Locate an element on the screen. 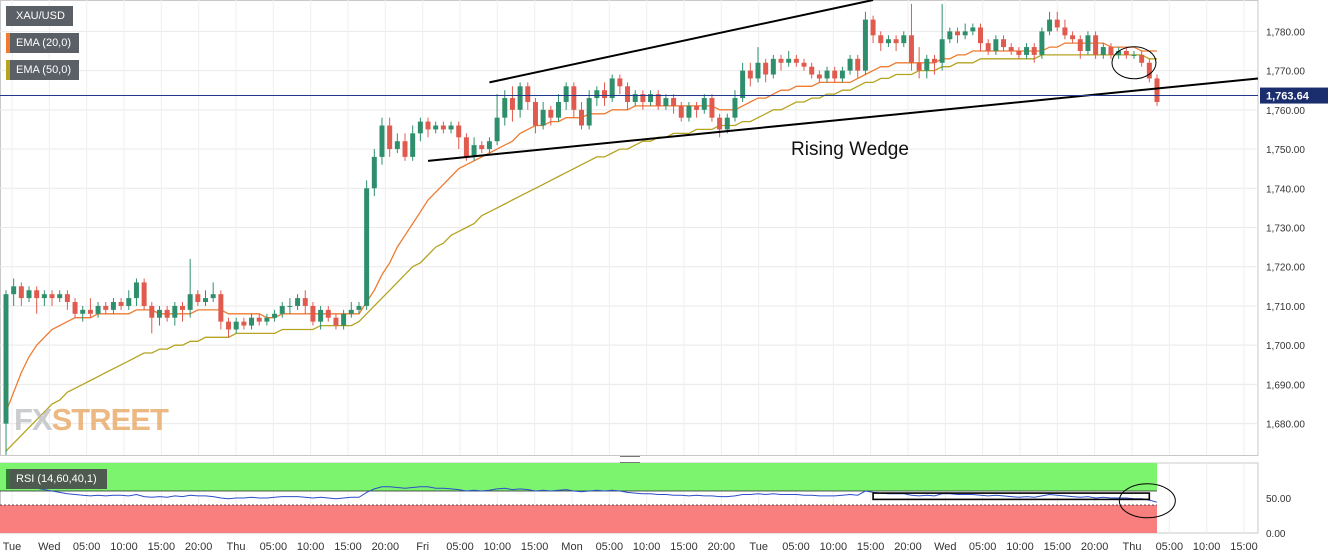 The height and width of the screenshot is (558, 1331). watermark-part2: STREET is located at coordinates (110, 419).